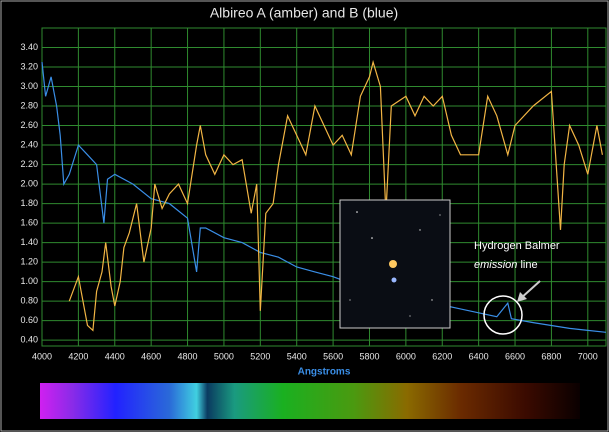 This screenshot has height=432, width=609. I want to click on y-tick-label: 1.00, so click(29, 281).